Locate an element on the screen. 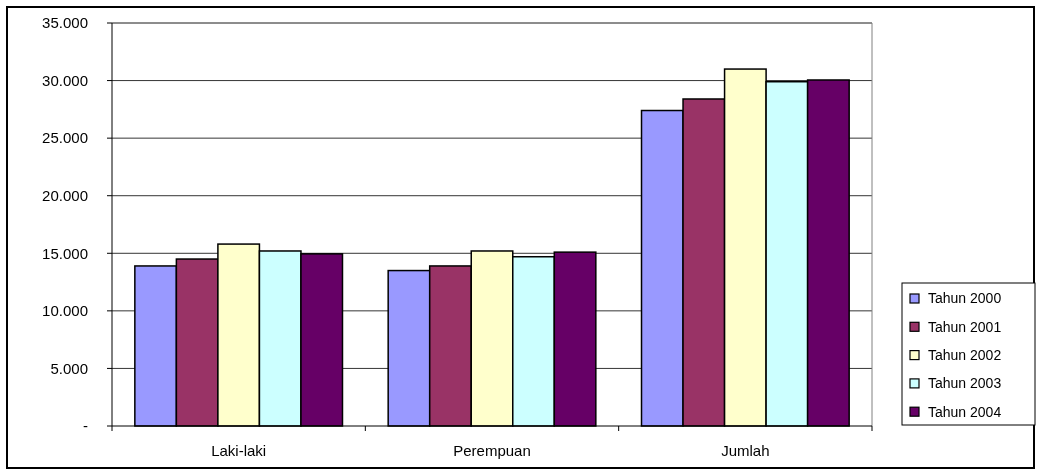 Image resolution: width=1041 pixels, height=471 pixels. legend-label: Tahun 2000 is located at coordinates (965, 298).